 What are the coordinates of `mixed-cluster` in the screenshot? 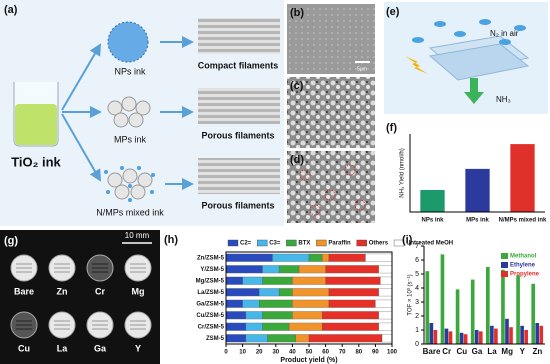 It's located at (129, 184).